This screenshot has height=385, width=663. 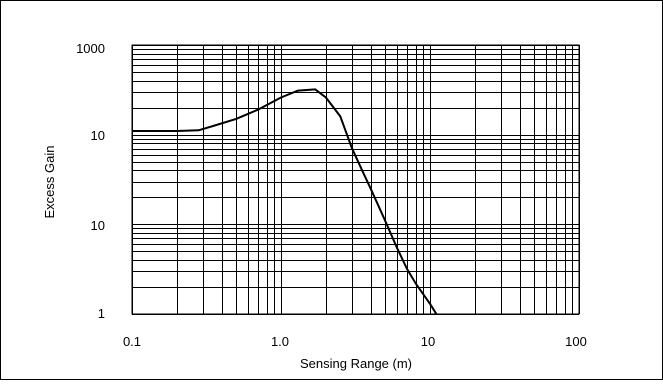 I want to click on y-tick-label: 1, so click(x=101, y=313).